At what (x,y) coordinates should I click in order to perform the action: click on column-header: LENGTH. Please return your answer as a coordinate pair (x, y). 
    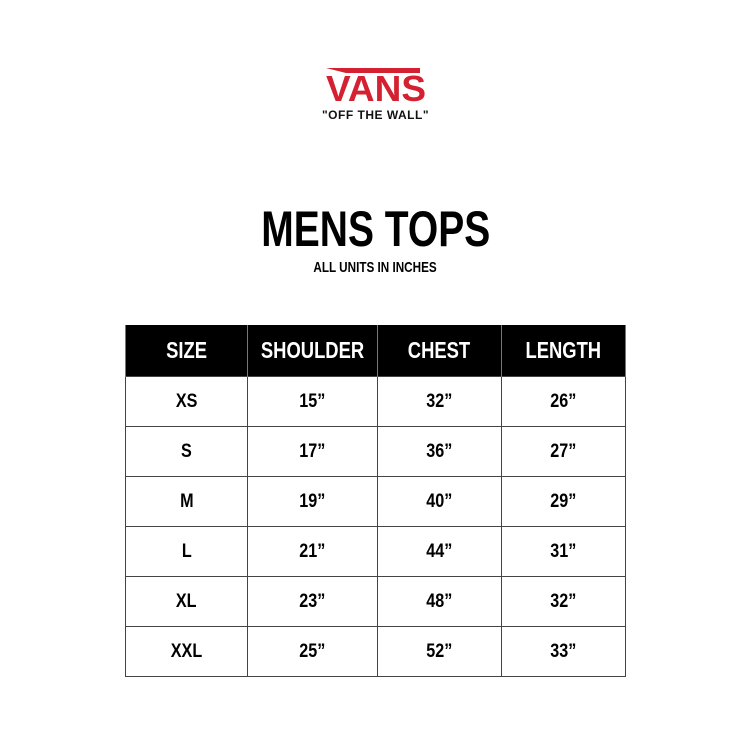
    Looking at the image, I should click on (563, 351).